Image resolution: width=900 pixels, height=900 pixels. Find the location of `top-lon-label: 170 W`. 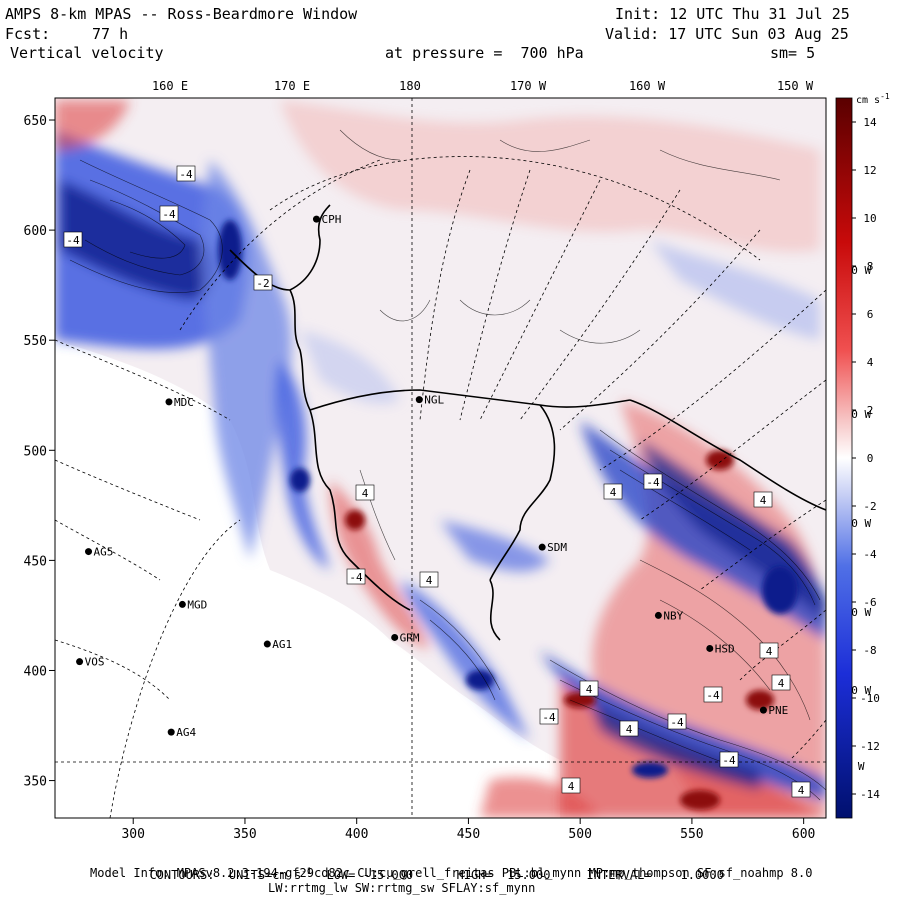

top-lon-label: 170 W is located at coordinates (528, 86).